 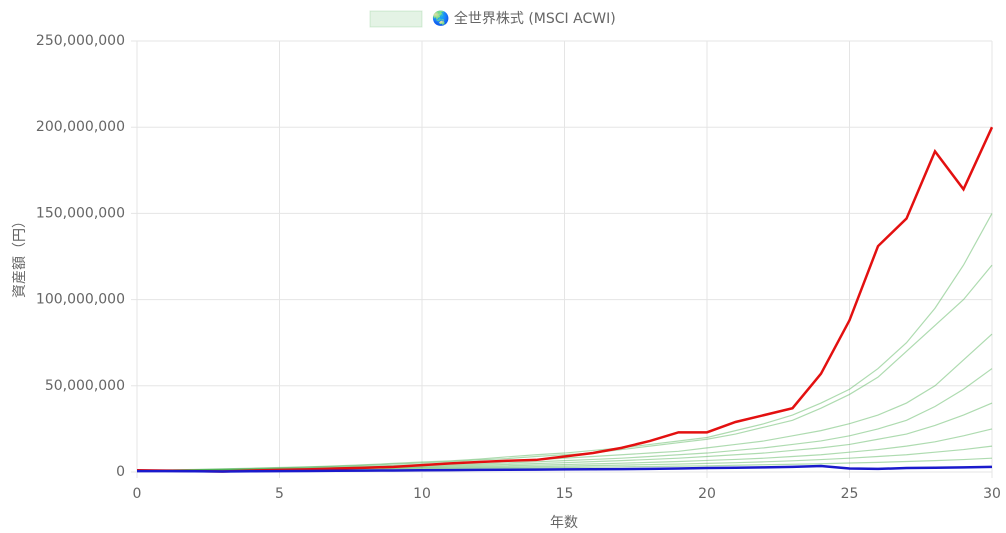 I want to click on series-line, so click(x=565, y=468).